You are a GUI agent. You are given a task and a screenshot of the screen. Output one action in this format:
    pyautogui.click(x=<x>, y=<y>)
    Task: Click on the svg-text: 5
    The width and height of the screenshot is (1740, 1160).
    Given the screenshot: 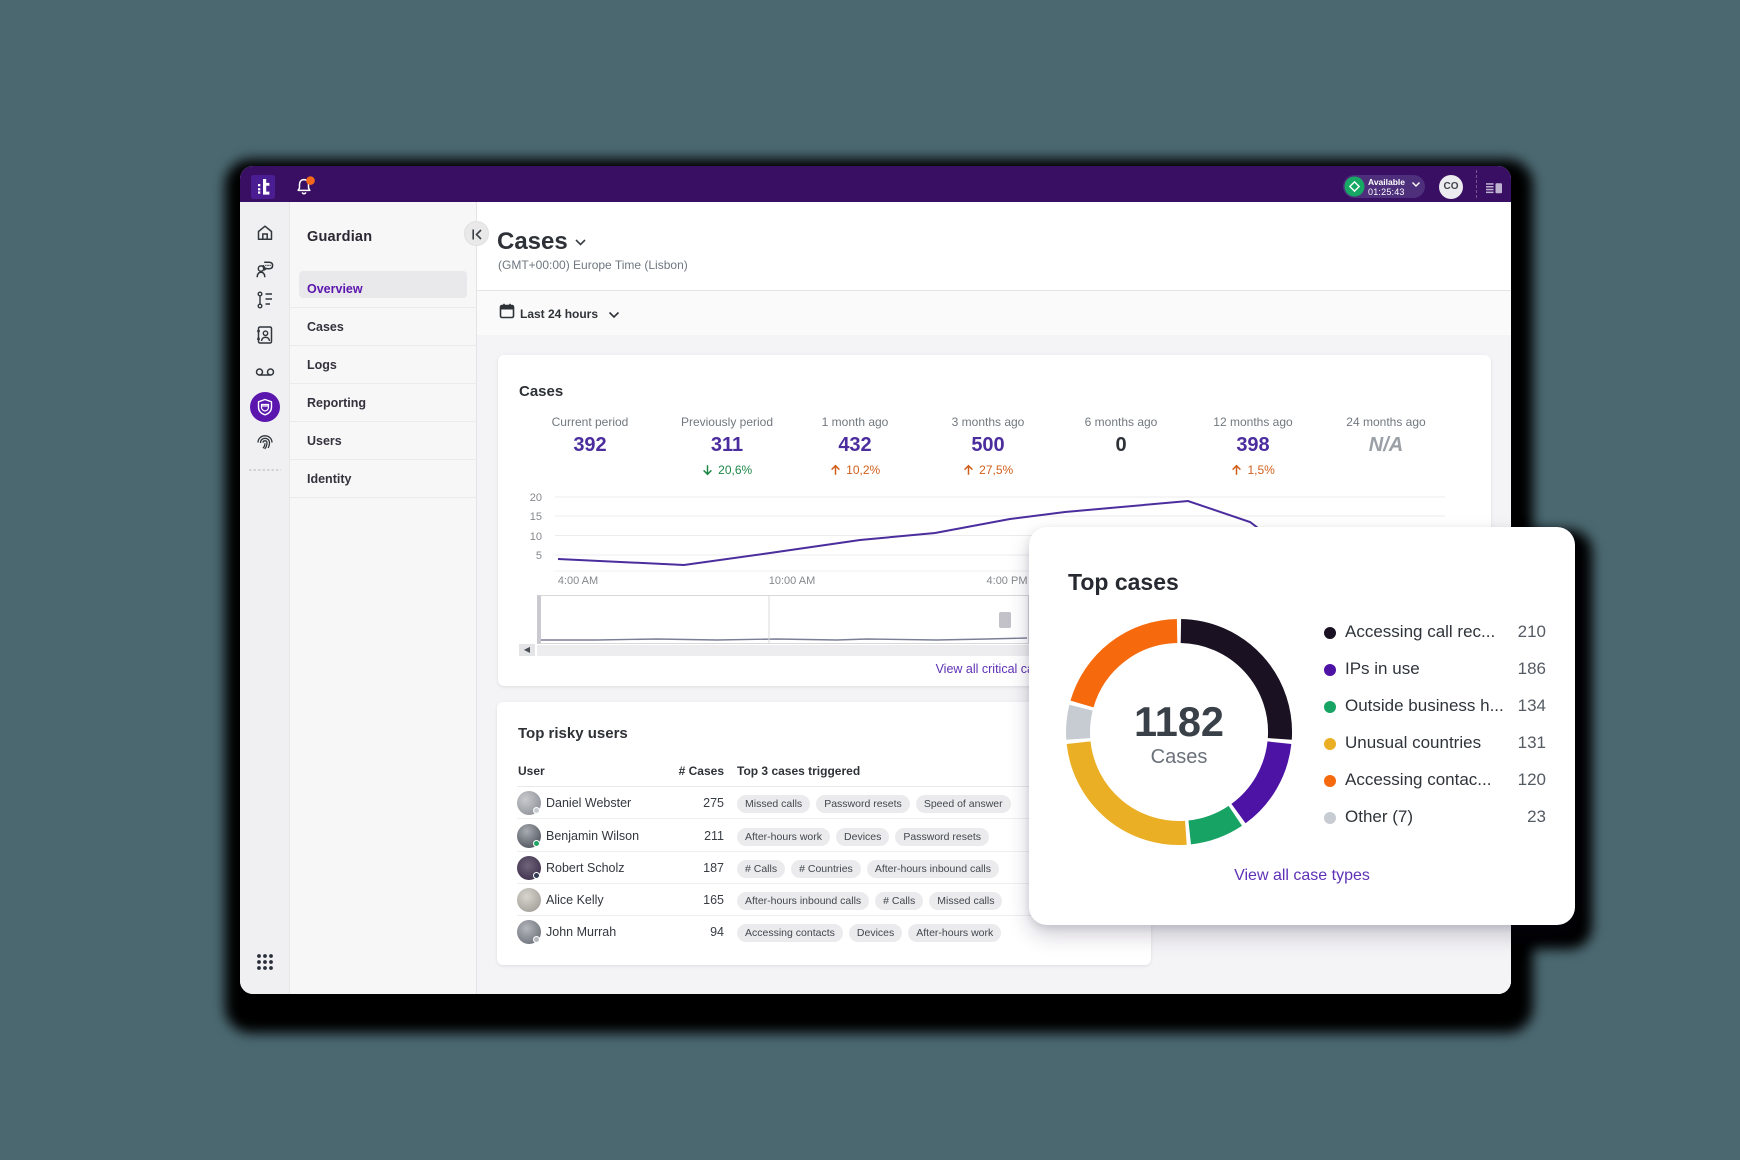 What is the action you would take?
    pyautogui.click(x=539, y=556)
    